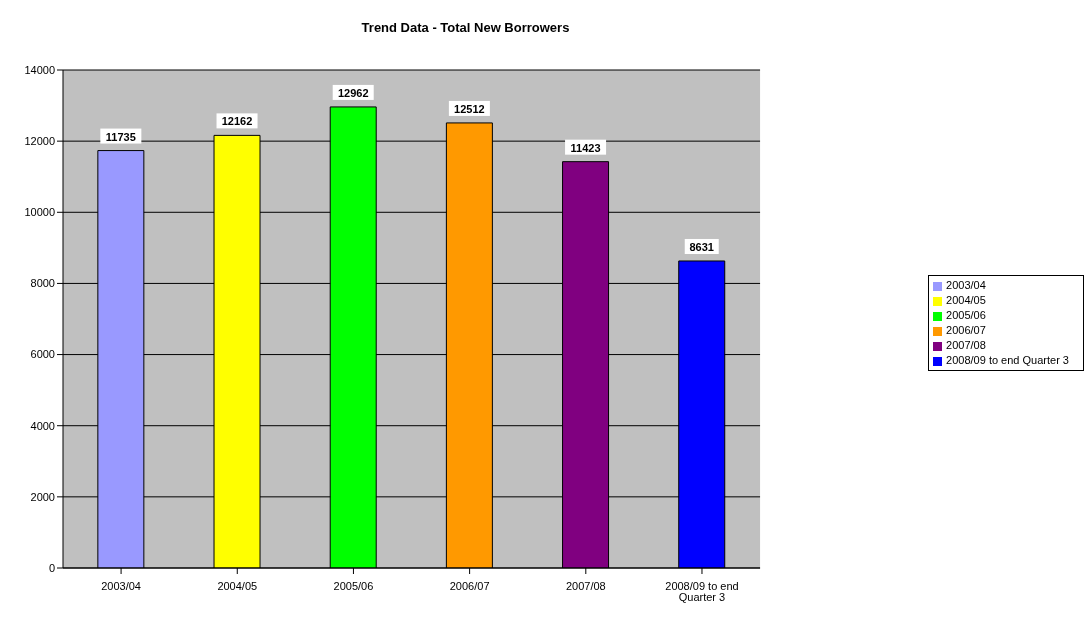  I want to click on y-tick-label: 12000, so click(39, 141).